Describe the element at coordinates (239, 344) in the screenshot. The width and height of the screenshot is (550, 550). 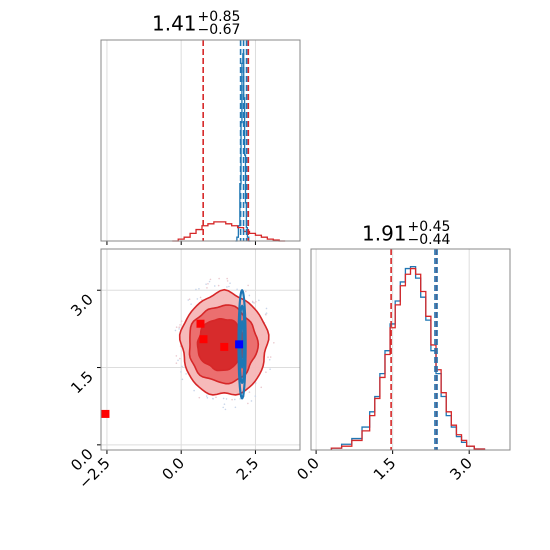
I see `blue-marker` at that location.